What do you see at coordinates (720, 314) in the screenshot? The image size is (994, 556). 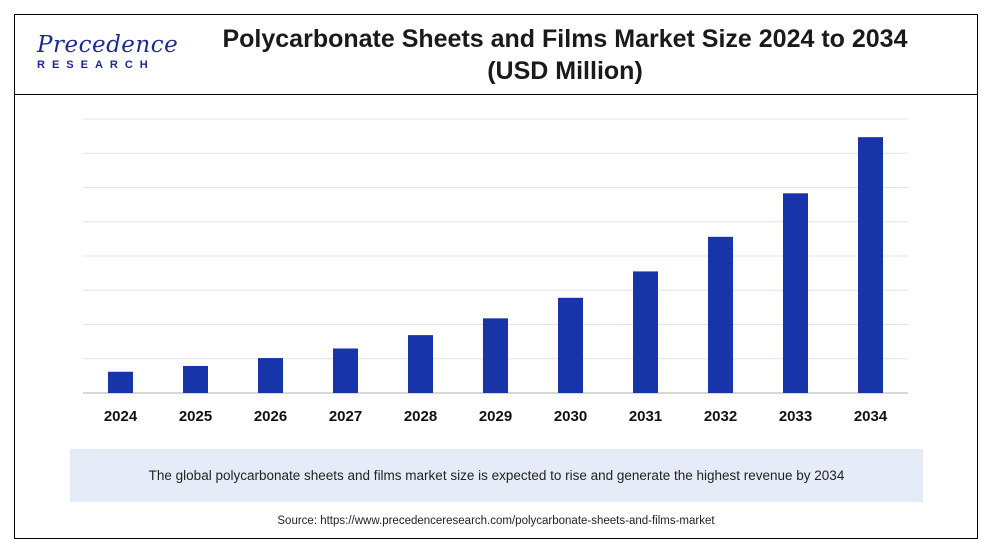 I see `bar-2032` at bounding box center [720, 314].